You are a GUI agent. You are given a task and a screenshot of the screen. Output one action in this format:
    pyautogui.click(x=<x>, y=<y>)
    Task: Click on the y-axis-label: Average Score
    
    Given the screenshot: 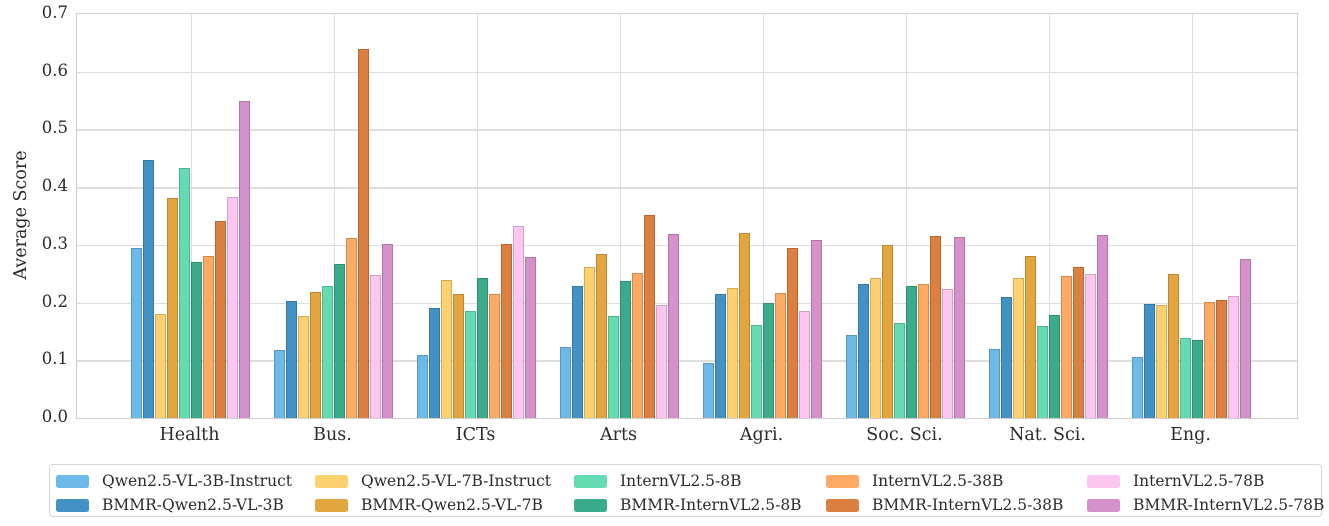 What is the action you would take?
    pyautogui.click(x=21, y=215)
    